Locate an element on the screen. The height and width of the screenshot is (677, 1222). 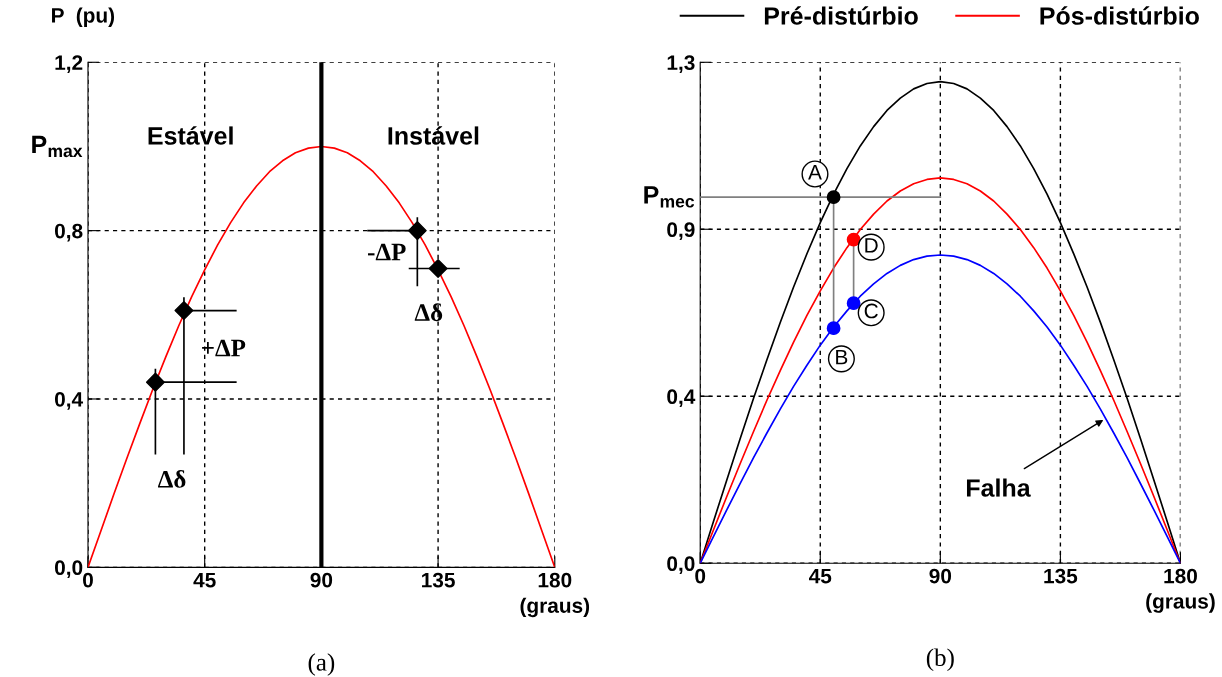
annotation: A is located at coordinates (815, 172).